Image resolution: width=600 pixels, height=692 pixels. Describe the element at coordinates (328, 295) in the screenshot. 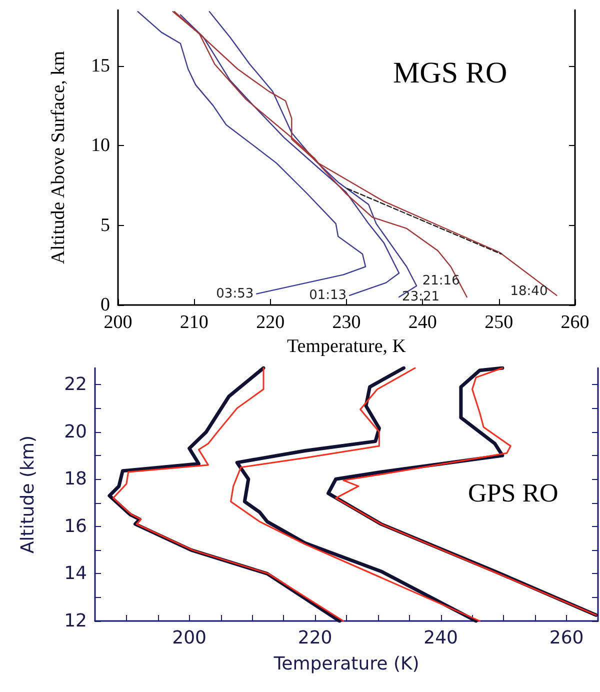

I see `series-label: 01:13` at that location.